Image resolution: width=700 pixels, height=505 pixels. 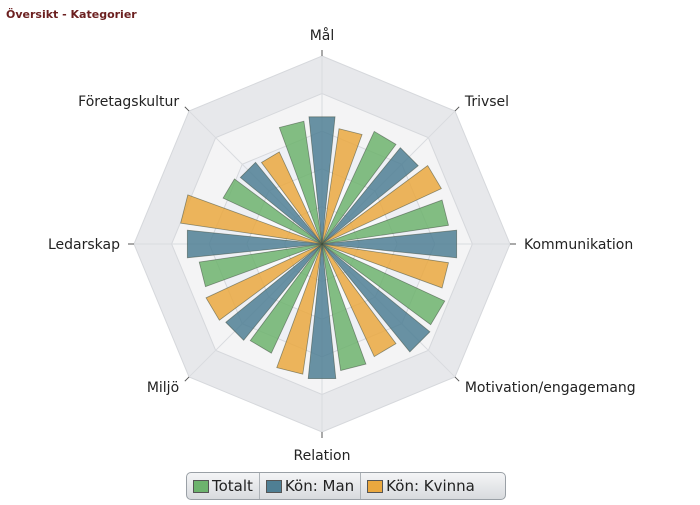 What do you see at coordinates (578, 245) in the screenshot?
I see `axis-label-2: Kommunikation` at bounding box center [578, 245].